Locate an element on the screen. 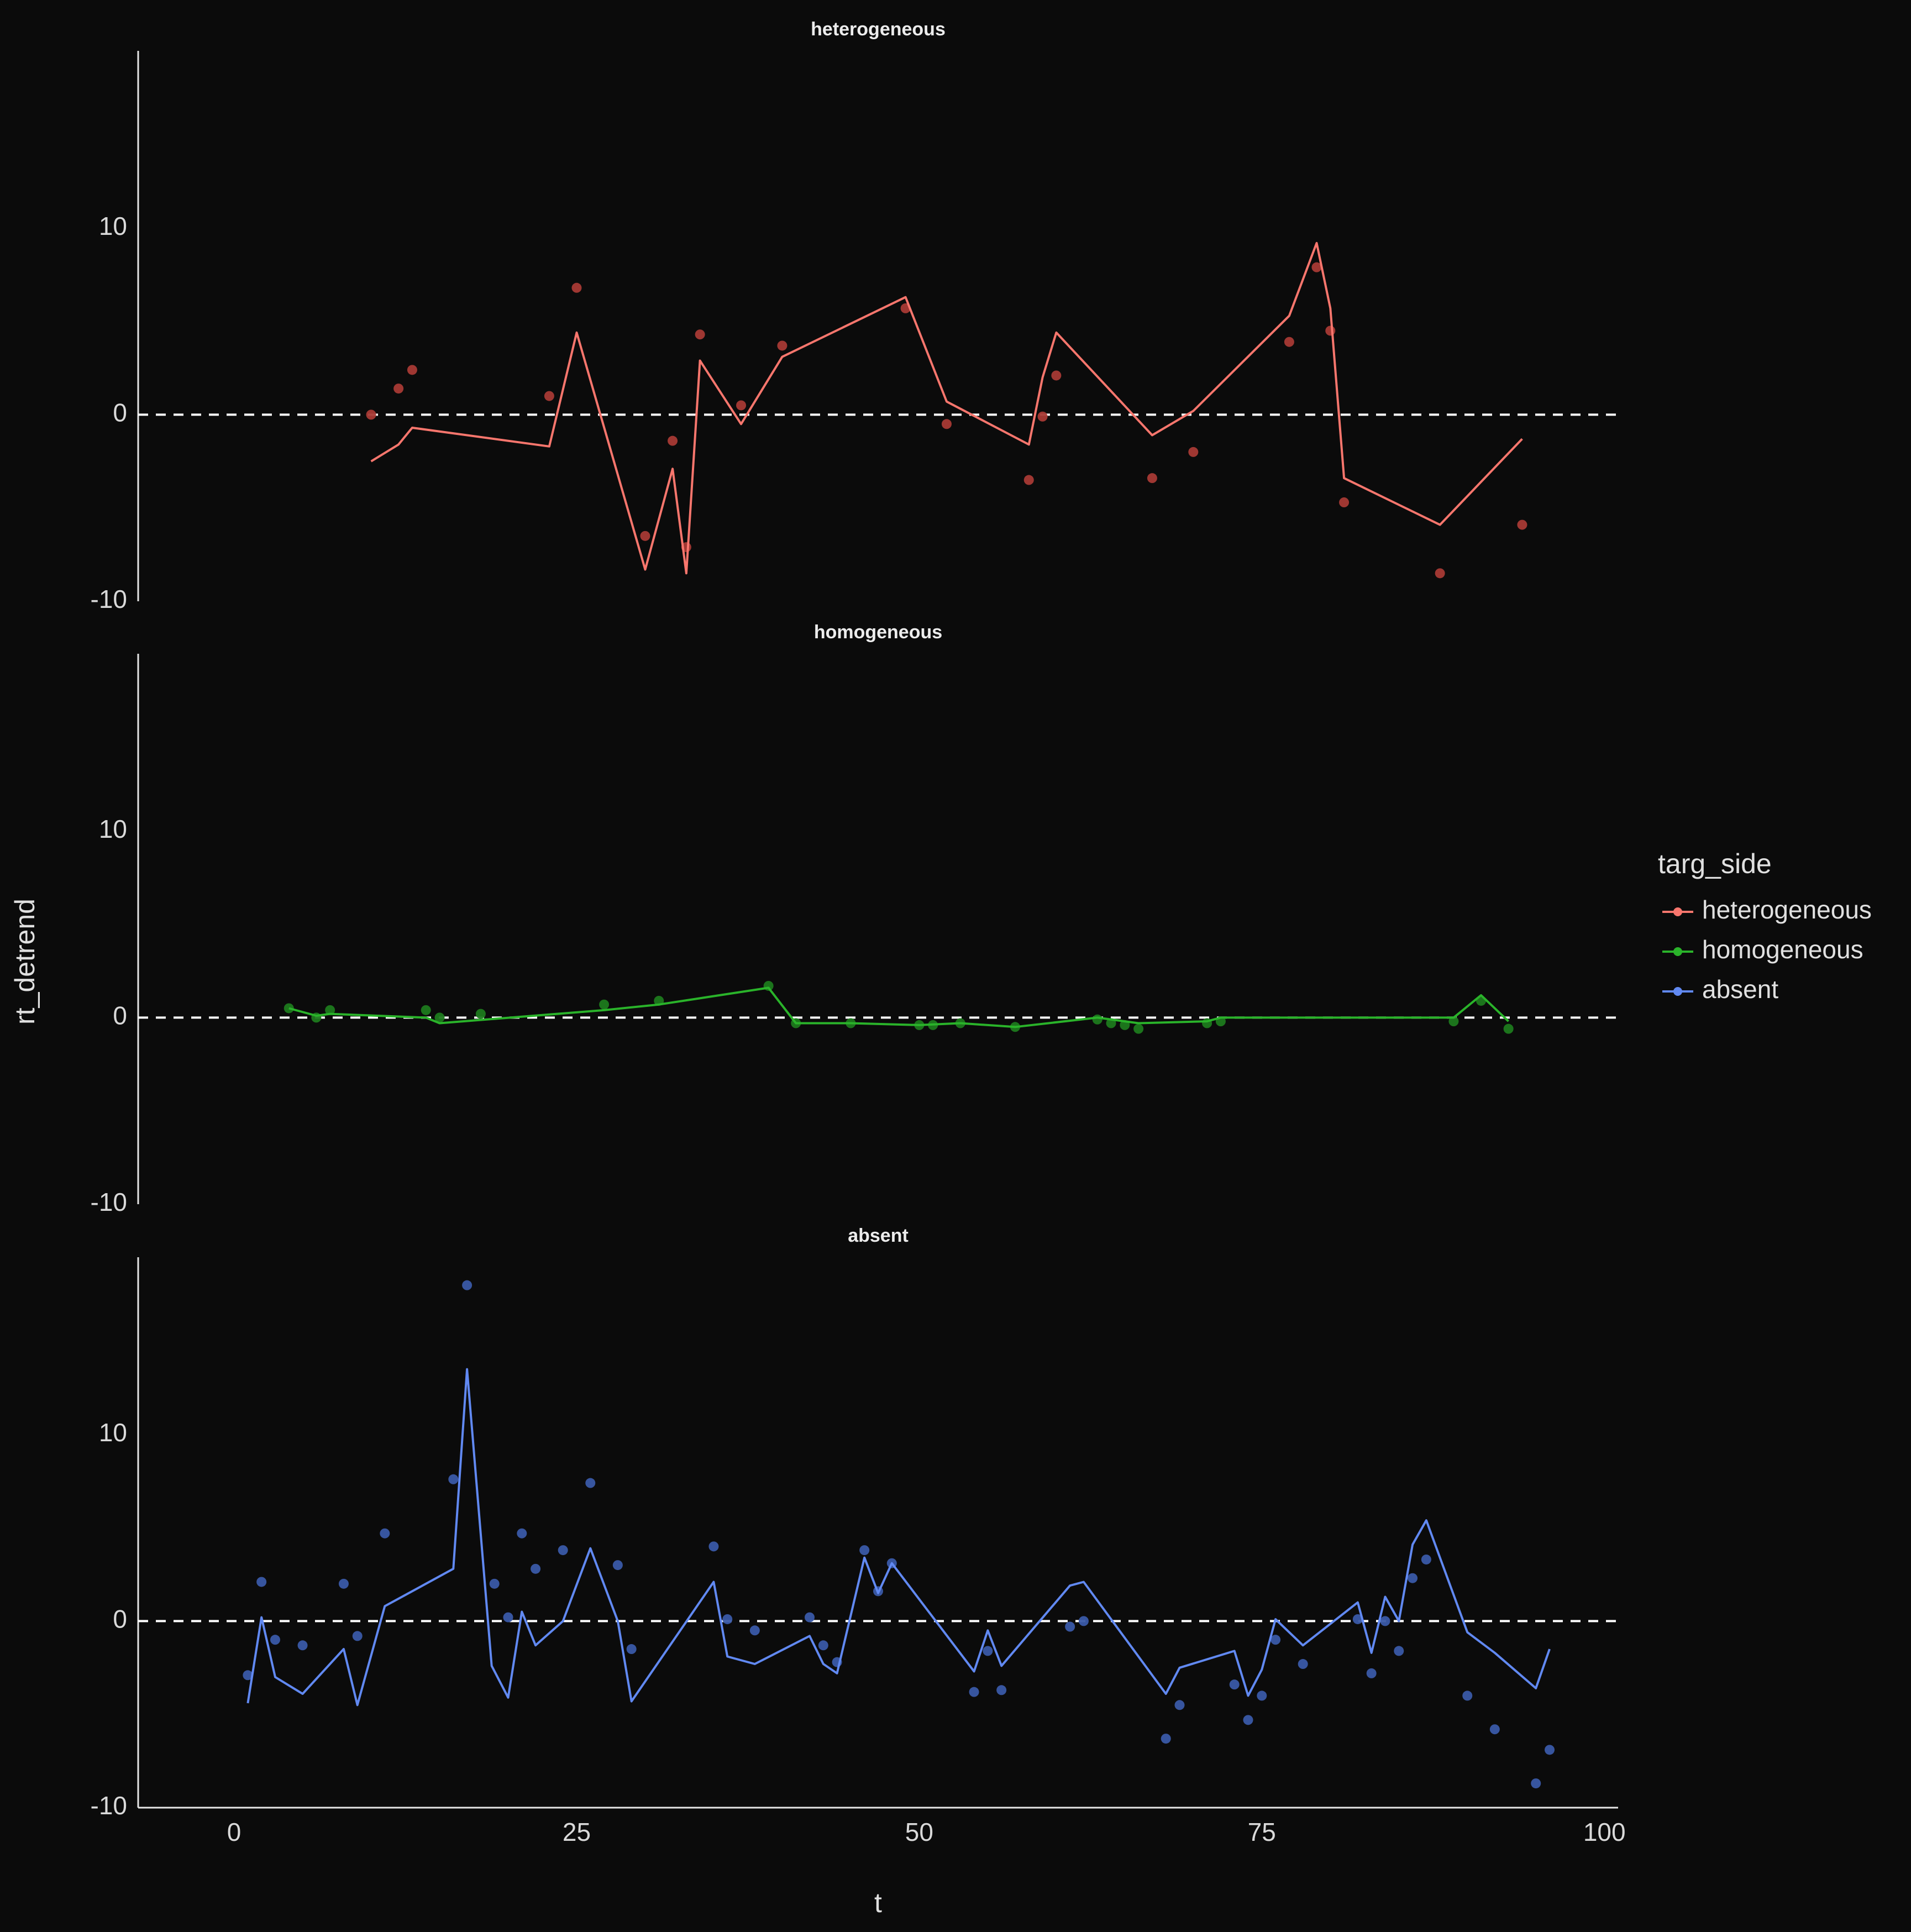 This screenshot has width=1911, height=1932. legend-label: heterogeneous is located at coordinates (1787, 910).